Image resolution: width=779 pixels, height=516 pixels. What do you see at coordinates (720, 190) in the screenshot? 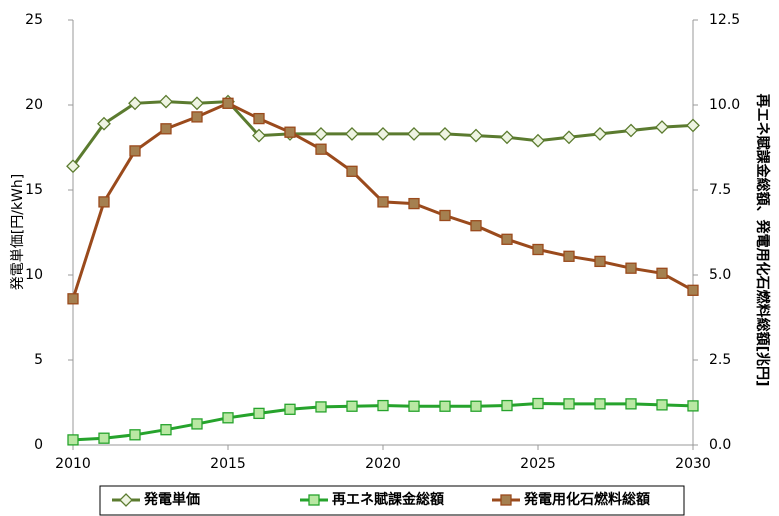
I see `y2-tick-label: 7.5` at bounding box center [720, 190].